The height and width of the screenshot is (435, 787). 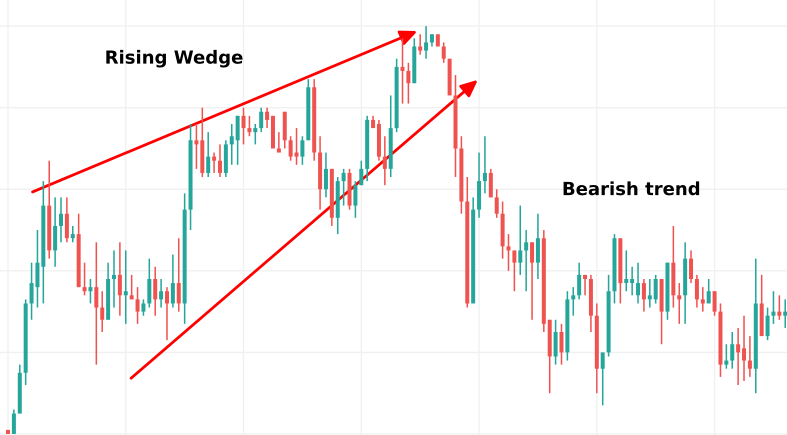 What do you see at coordinates (632, 188) in the screenshot?
I see `annotation: Bearish trend` at bounding box center [632, 188].